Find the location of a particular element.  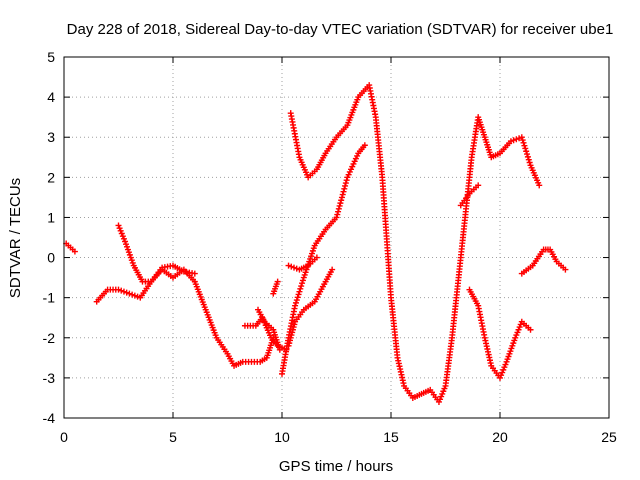

y-tick-label: 4 is located at coordinates (51, 97).